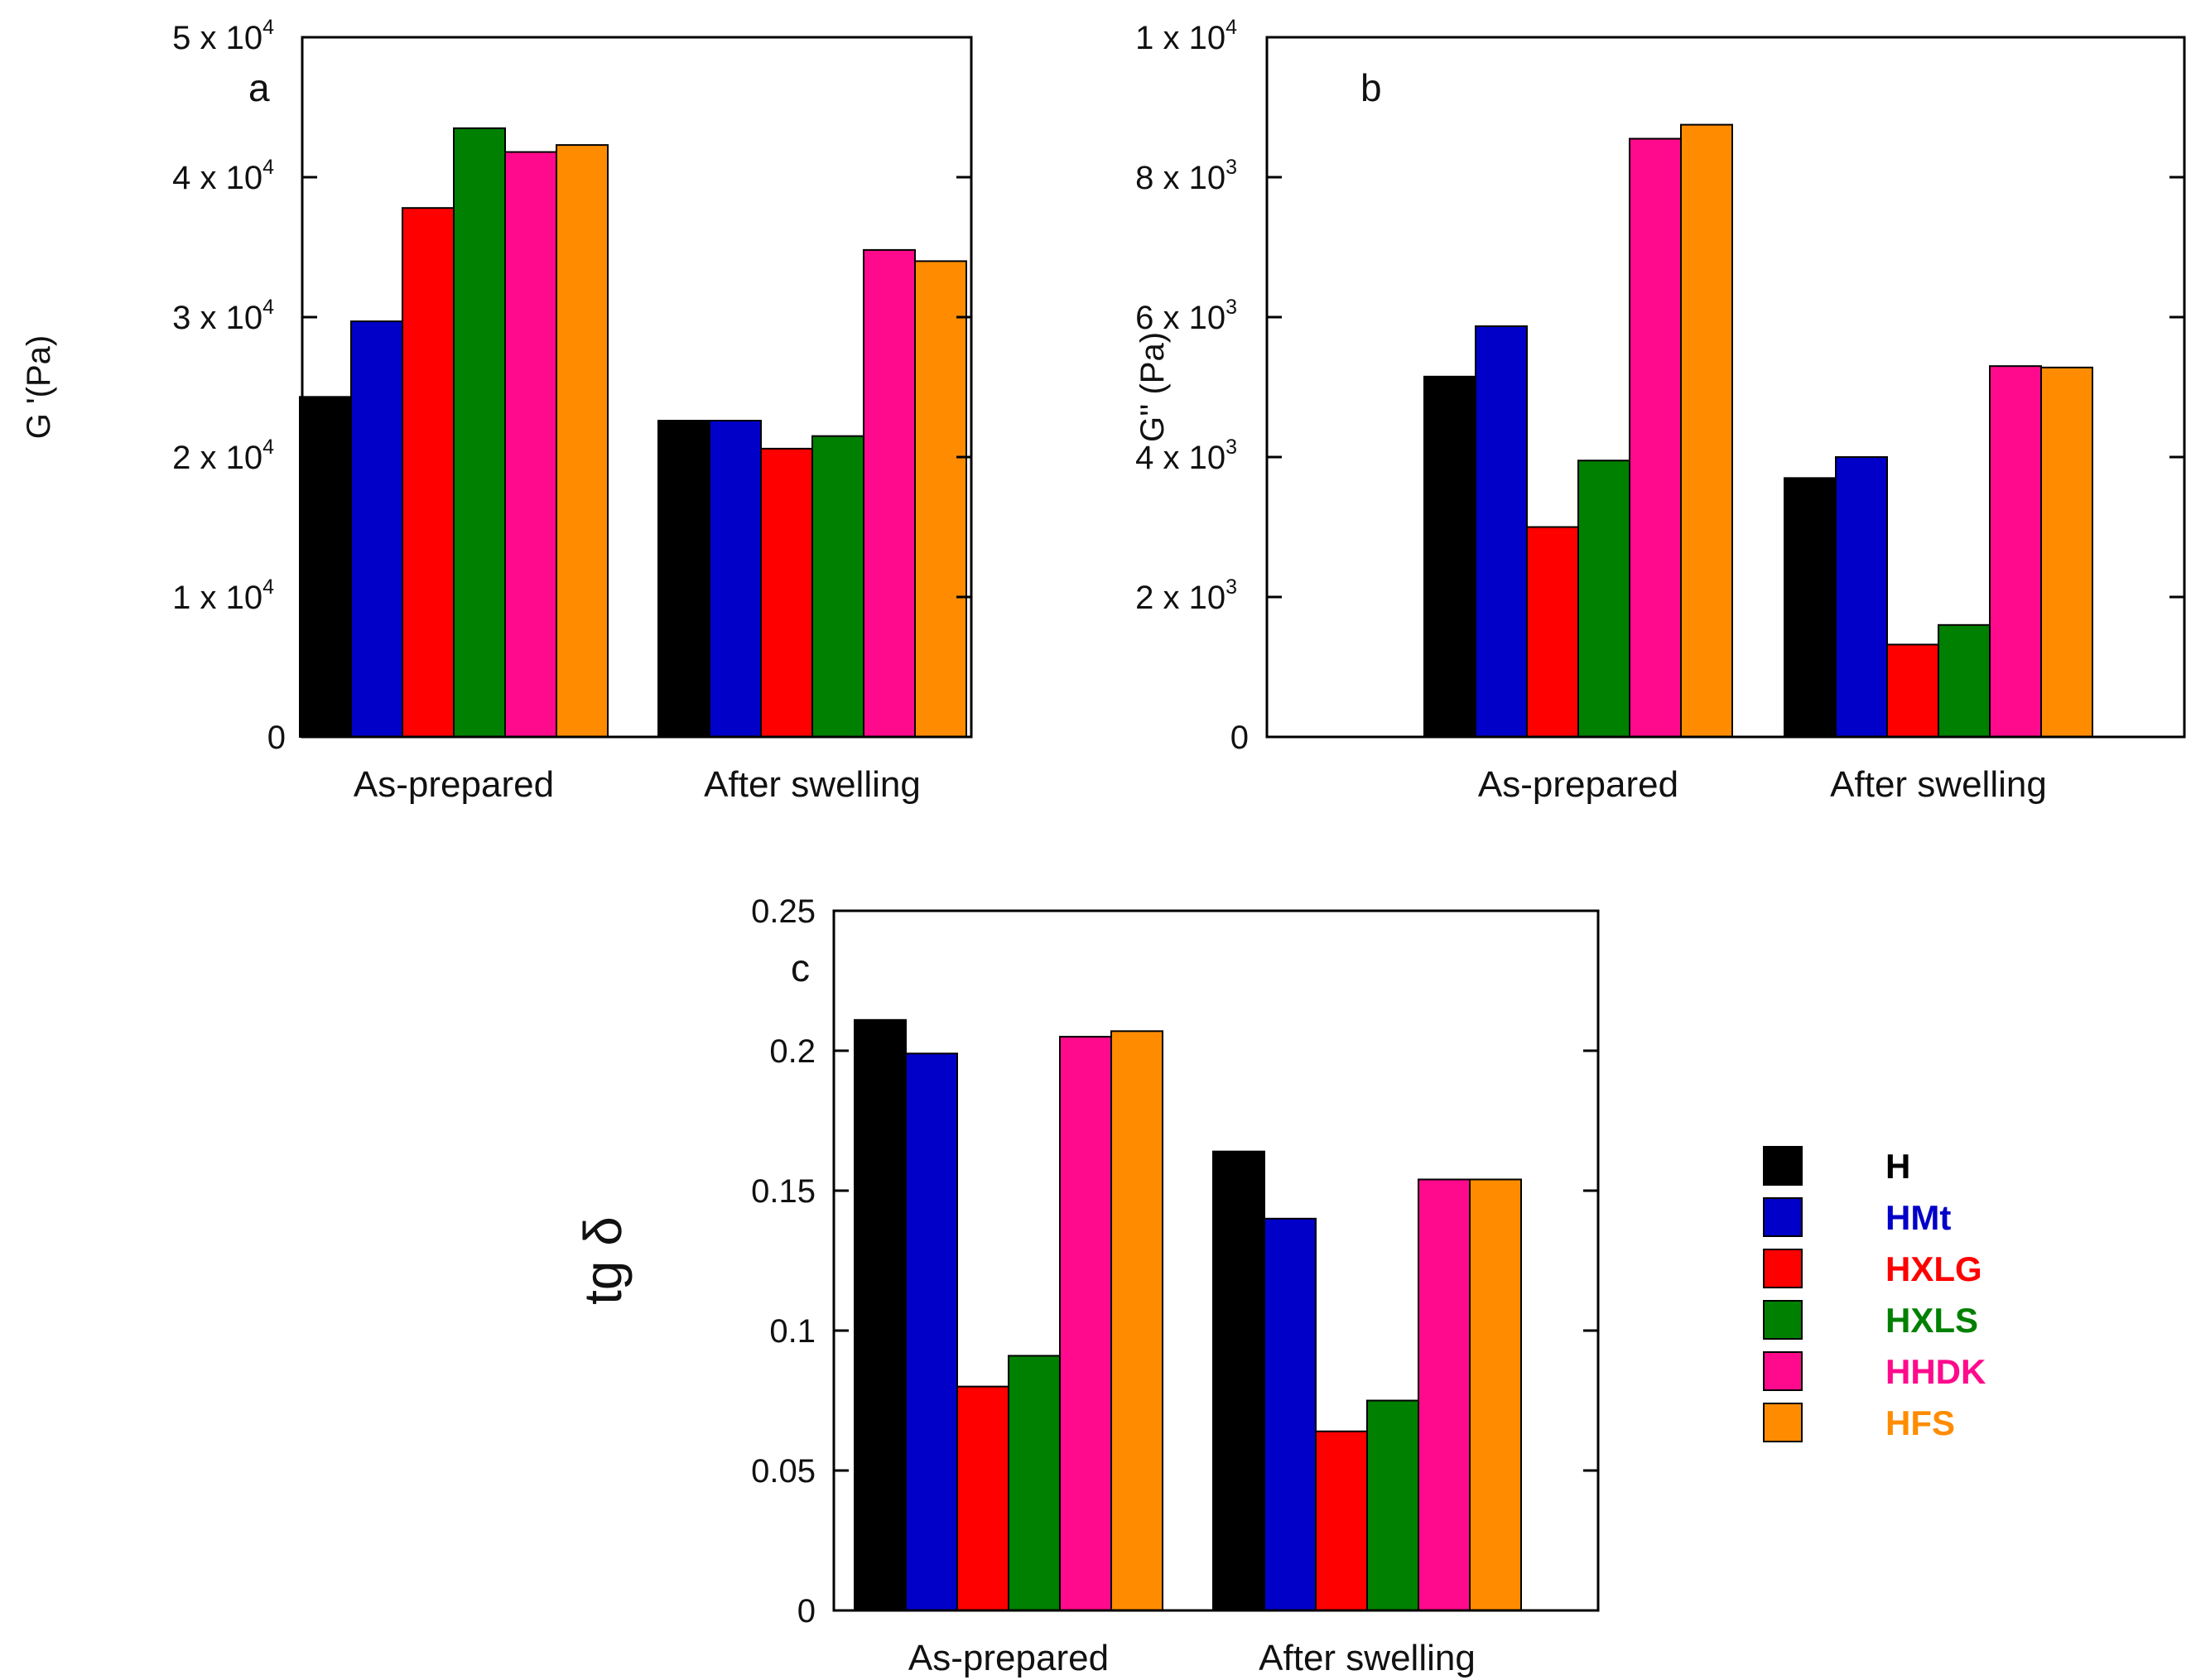  I want to click on y-tick-label: 5 x 10⁴, so click(223, 36).